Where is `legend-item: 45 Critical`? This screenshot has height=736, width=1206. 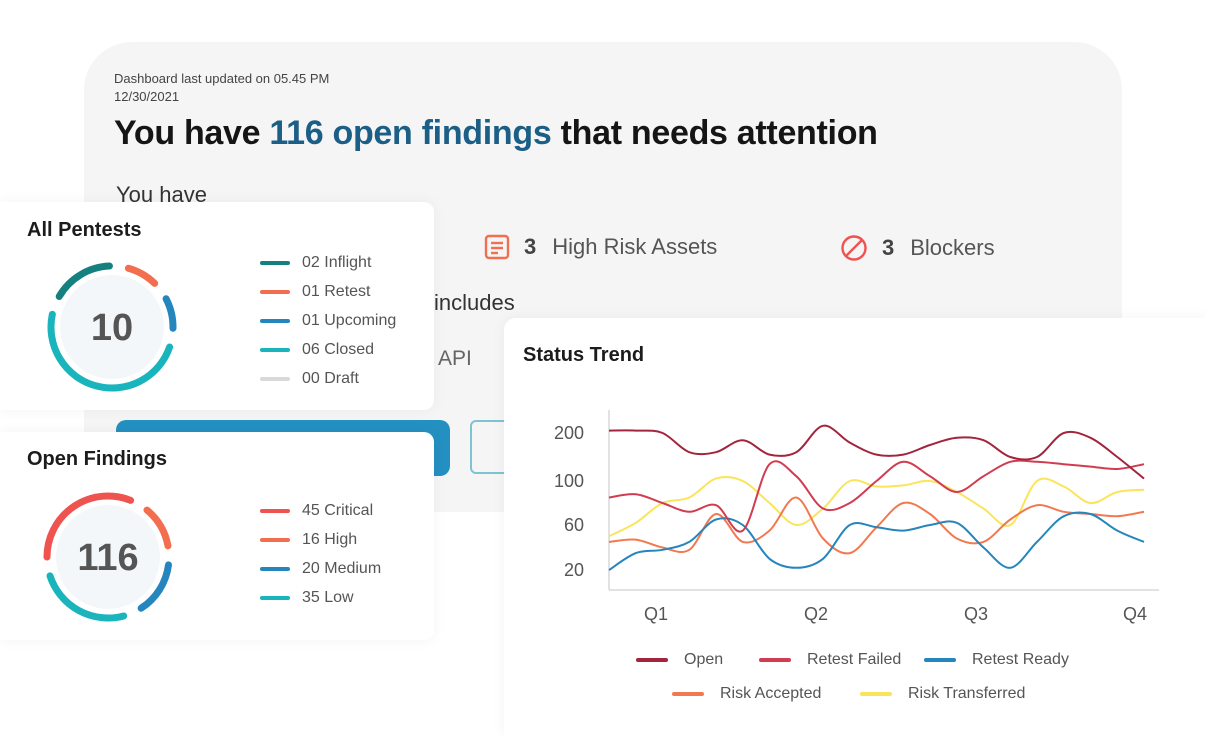
legend-item: 45 Critical is located at coordinates (320, 510).